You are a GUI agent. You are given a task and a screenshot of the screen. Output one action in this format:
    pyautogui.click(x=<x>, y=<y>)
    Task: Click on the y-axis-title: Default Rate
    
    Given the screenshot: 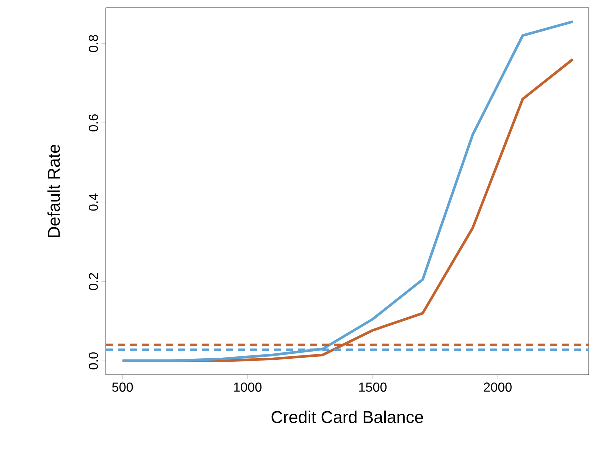 What is the action you would take?
    pyautogui.click(x=54, y=191)
    